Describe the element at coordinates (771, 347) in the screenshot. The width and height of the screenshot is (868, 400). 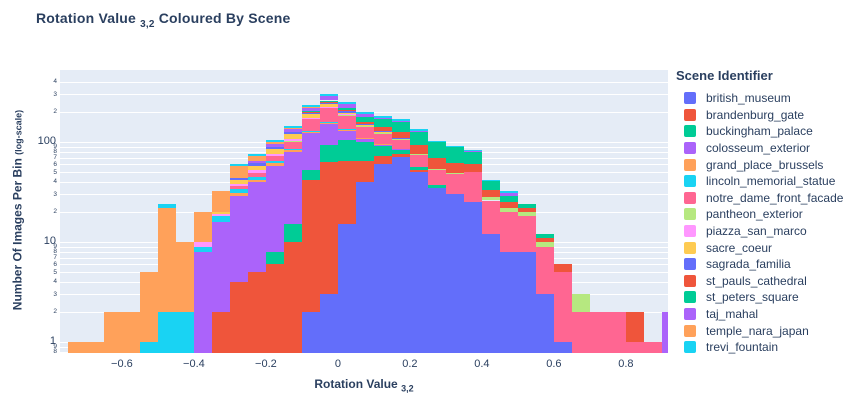
I see `legend-item-trevi_fountain: trevi_fountain` at that location.